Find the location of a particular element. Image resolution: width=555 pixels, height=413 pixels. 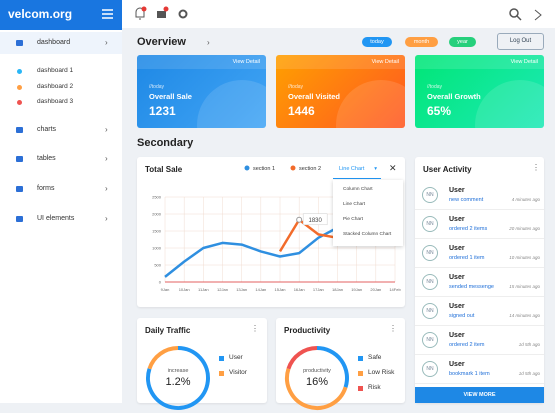

user-action: ordered 2 item is located at coordinates (467, 345).